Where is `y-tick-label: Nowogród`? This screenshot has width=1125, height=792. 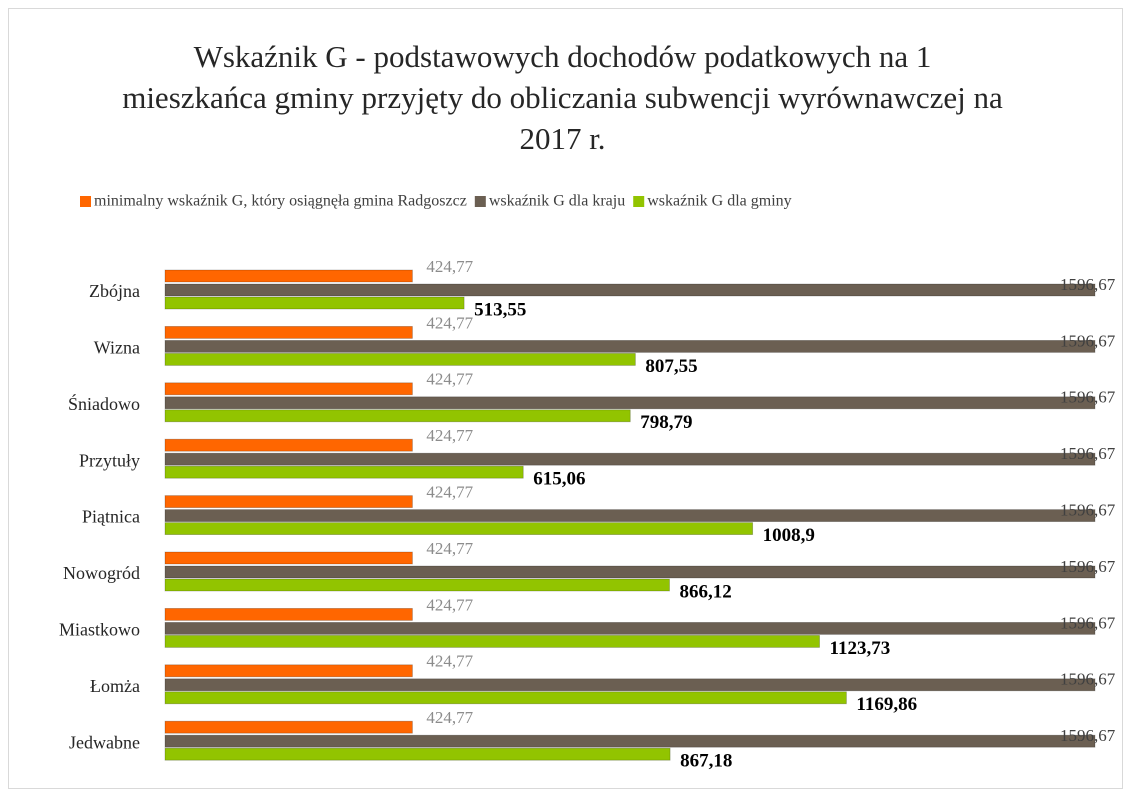 y-tick-label: Nowogród is located at coordinates (101, 573).